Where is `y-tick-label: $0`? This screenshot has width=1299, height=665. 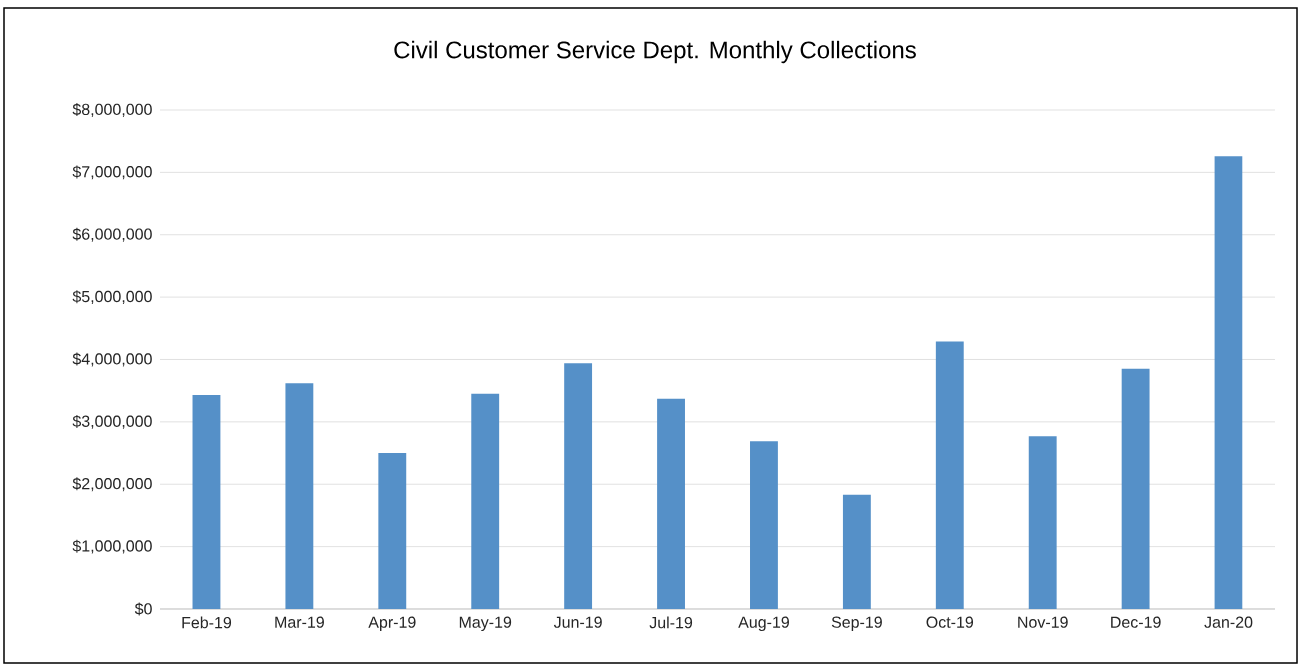
y-tick-label: $0 is located at coordinates (143, 609).